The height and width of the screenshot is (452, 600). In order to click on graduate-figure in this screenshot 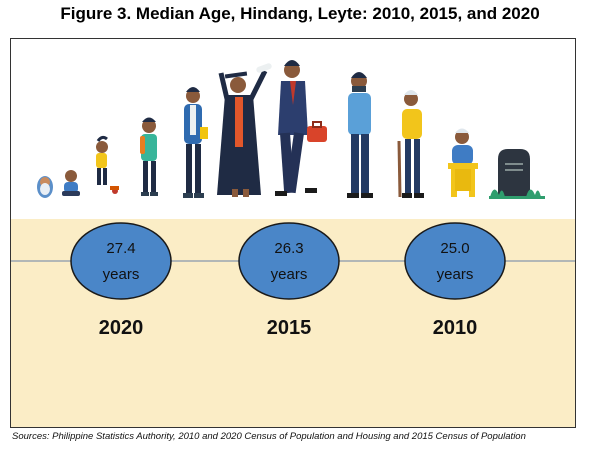, I will do `click(244, 130)`.